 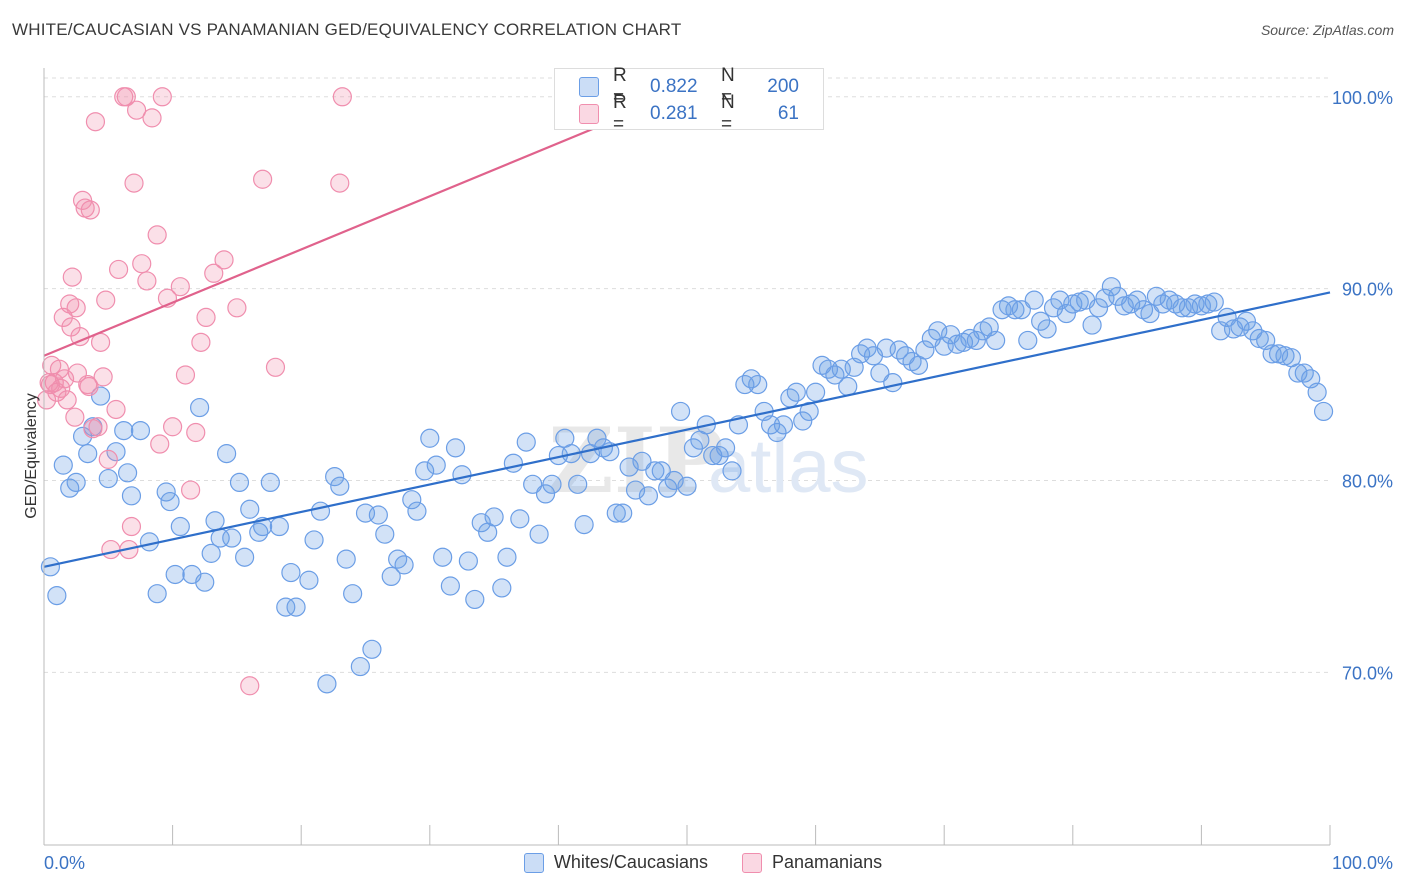 What do you see at coordinates (788, 113) in the screenshot?
I see `stats-n-value: 61` at bounding box center [788, 113].